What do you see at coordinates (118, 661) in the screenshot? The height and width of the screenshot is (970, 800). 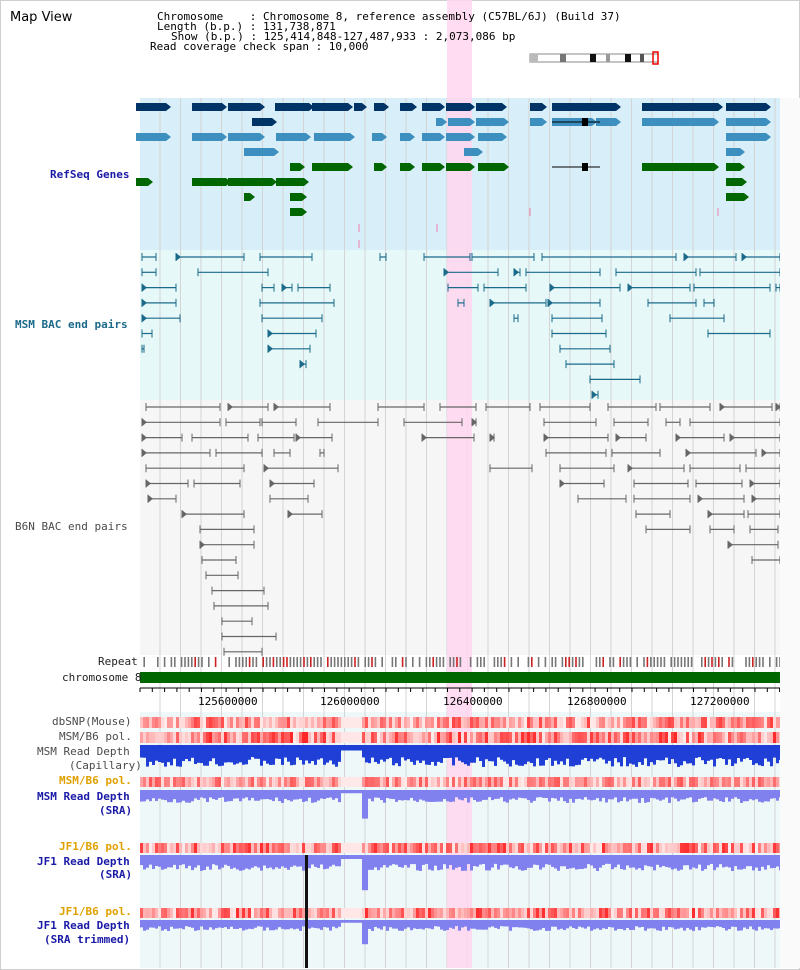 I see `track-label-repeat: Repeat` at bounding box center [118, 661].